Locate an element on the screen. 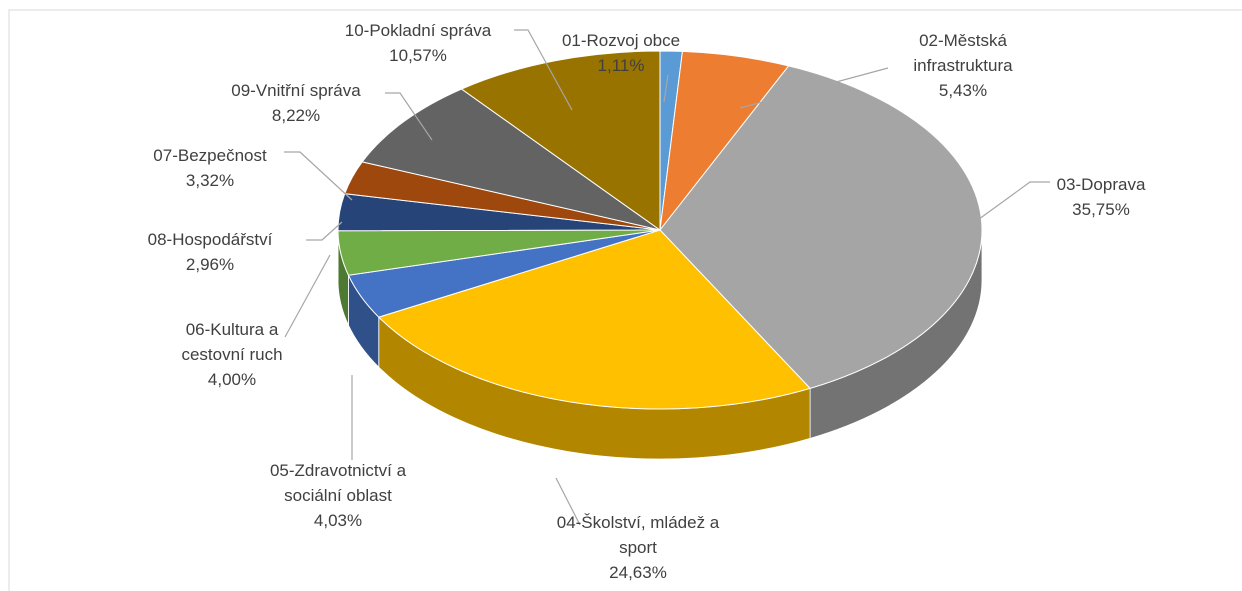 This screenshot has height=591, width=1242. label-name: 03-Doprava is located at coordinates (1101, 184).